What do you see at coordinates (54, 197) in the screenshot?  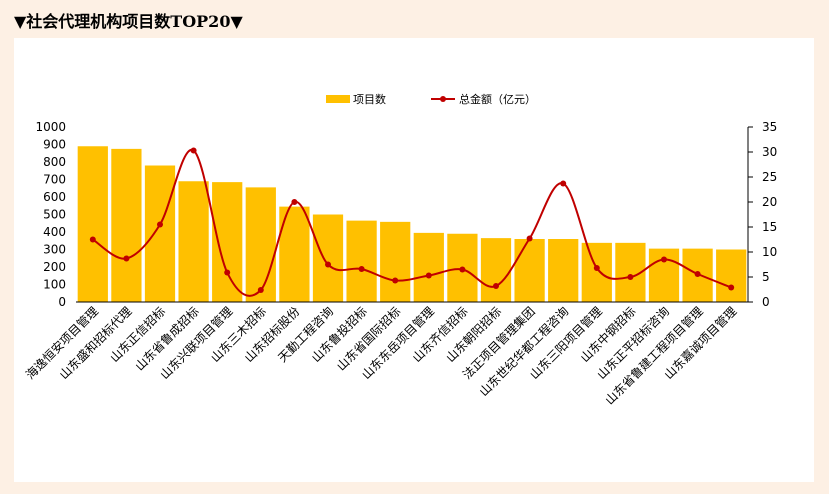 I see `y-left-tick-label: 600` at bounding box center [54, 197].